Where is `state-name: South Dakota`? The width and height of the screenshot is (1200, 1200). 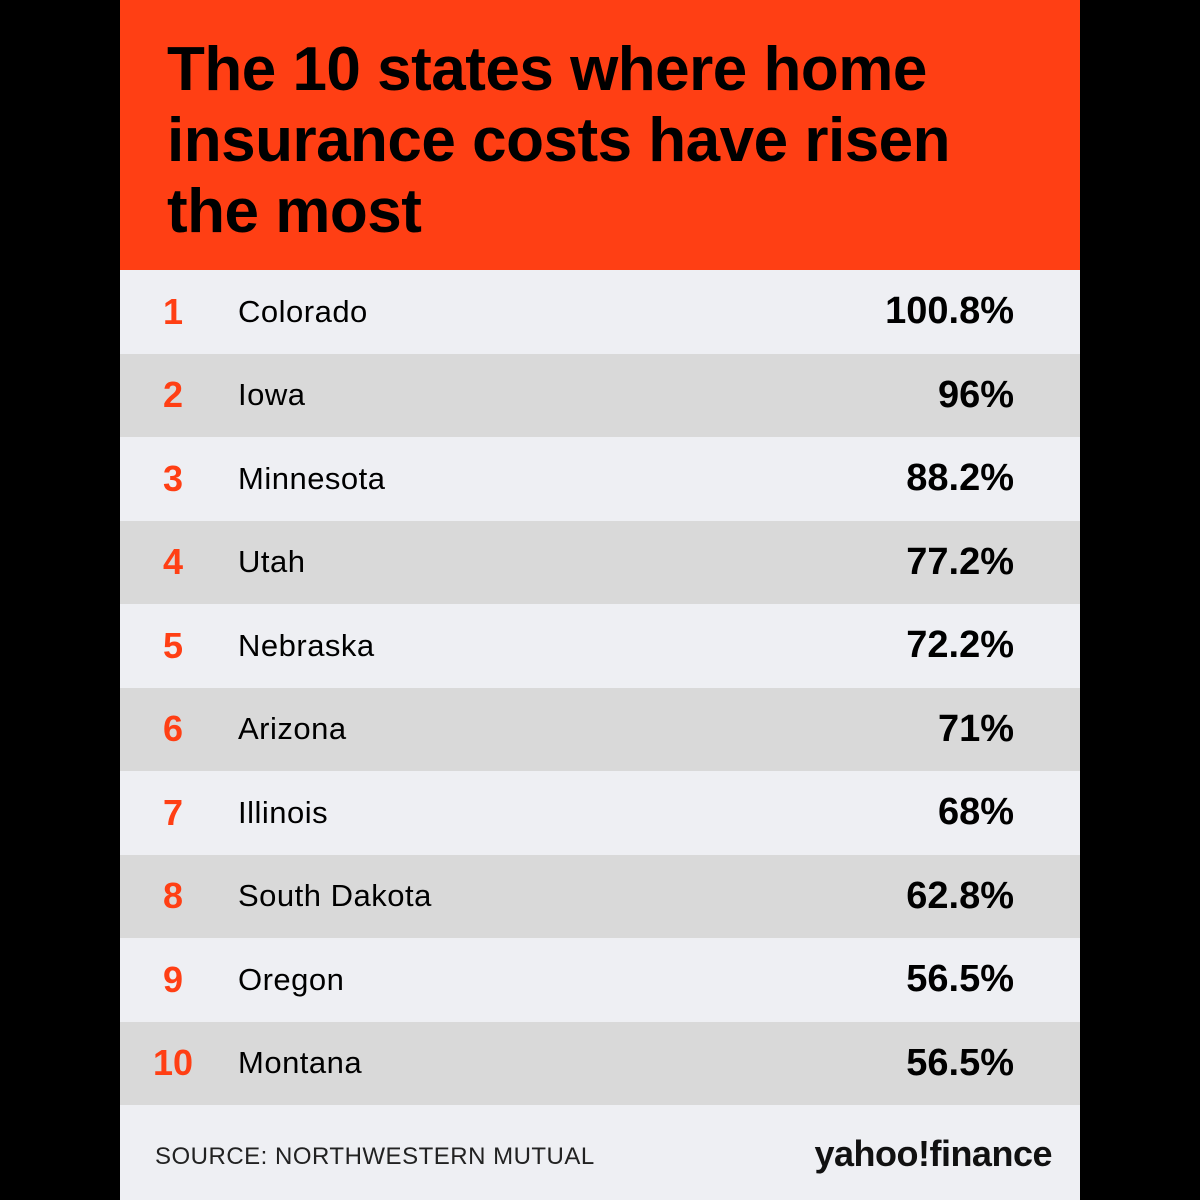 state-name: South Dakota is located at coordinates (335, 896).